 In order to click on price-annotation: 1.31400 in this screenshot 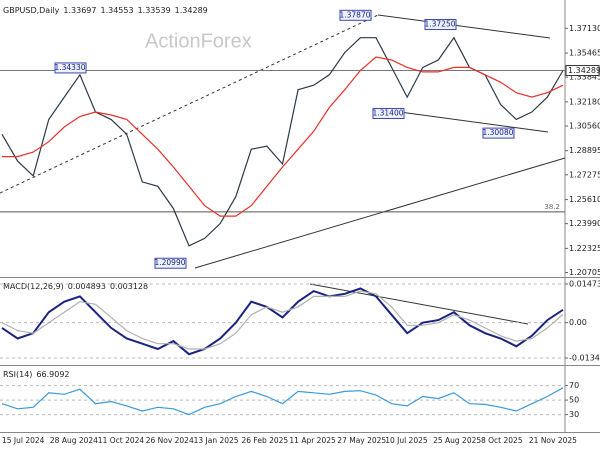, I will do `click(387, 112)`.